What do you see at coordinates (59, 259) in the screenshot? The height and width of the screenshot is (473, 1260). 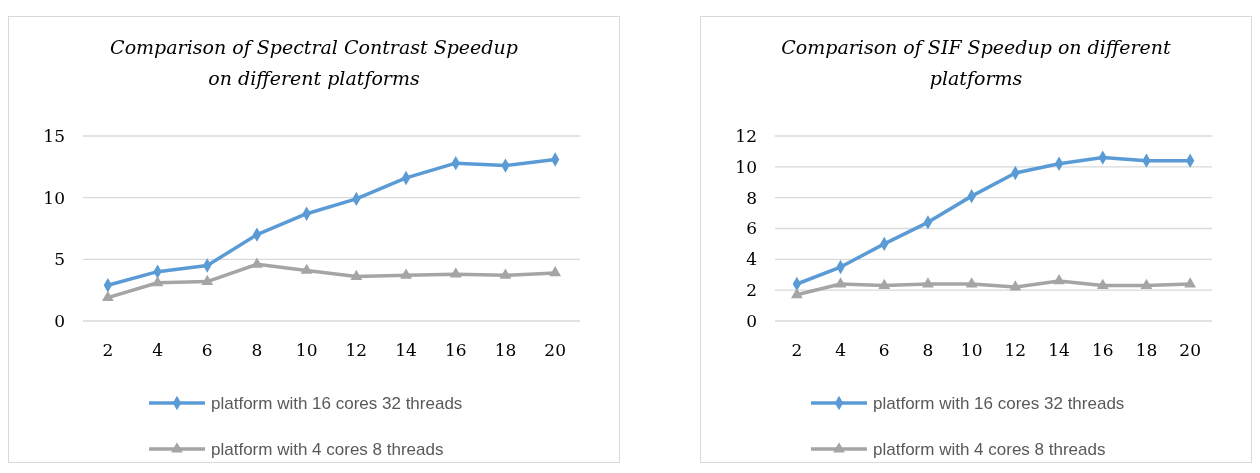 I see `y-tick-label: 5` at bounding box center [59, 259].